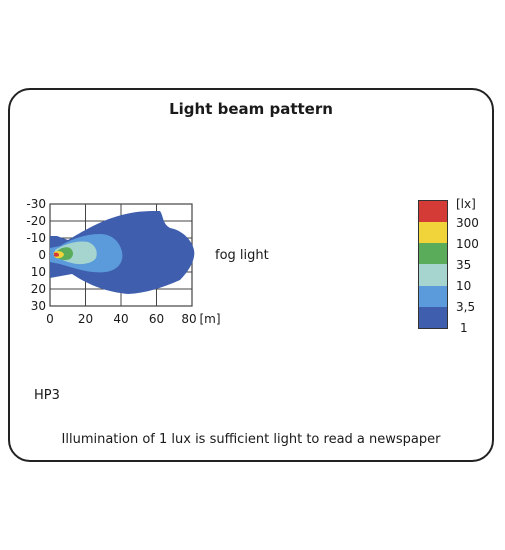 This screenshot has height=550, width=505. What do you see at coordinates (38, 272) in the screenshot?
I see `y-tick-label: 10` at bounding box center [38, 272].